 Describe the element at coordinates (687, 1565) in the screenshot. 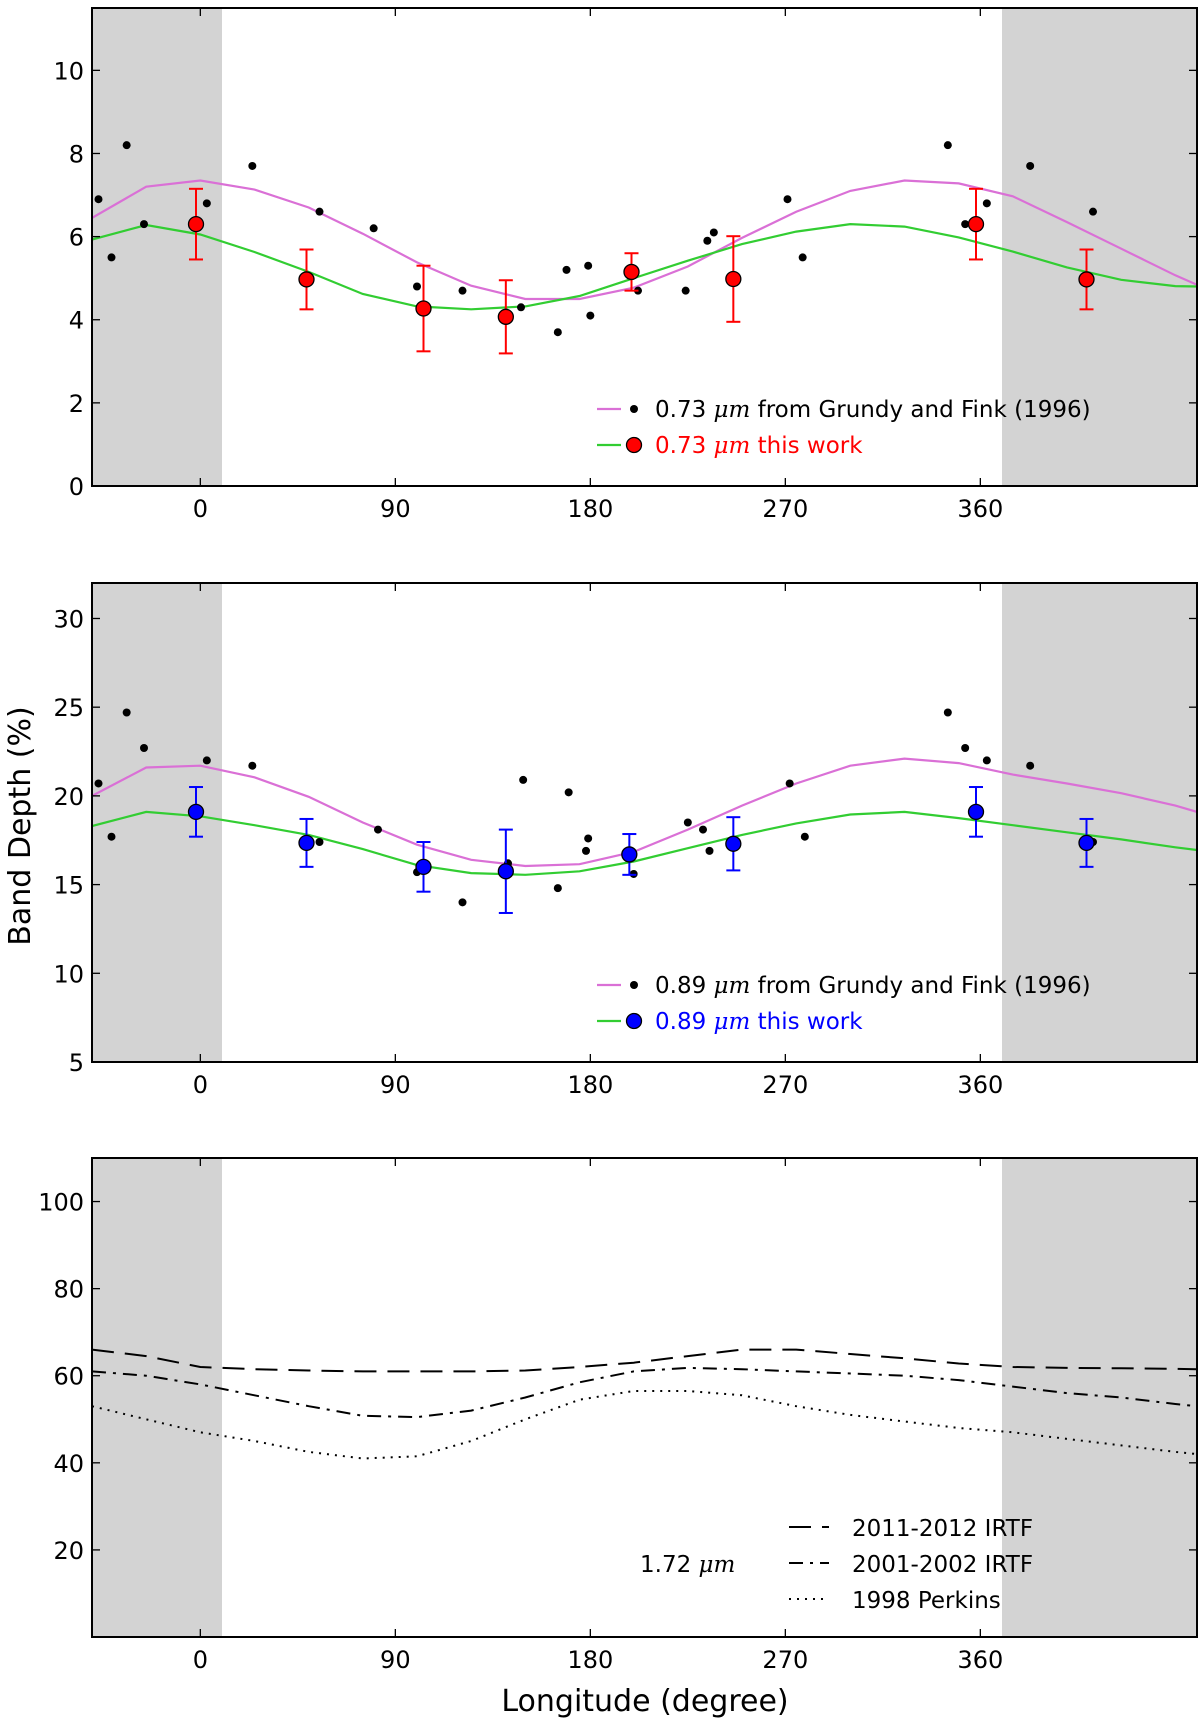

I see `wavelength-annotation: 1.72 μm` at that location.